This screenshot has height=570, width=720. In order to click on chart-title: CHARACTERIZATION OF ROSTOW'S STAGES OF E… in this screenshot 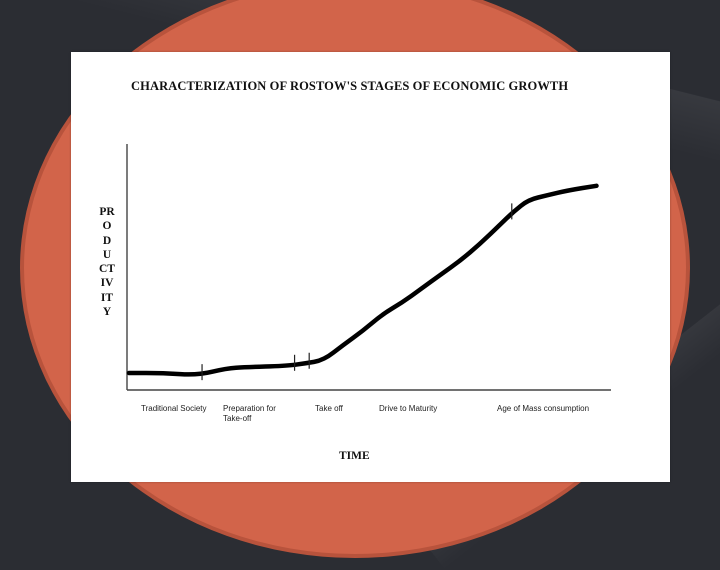, I will do `click(350, 86)`.